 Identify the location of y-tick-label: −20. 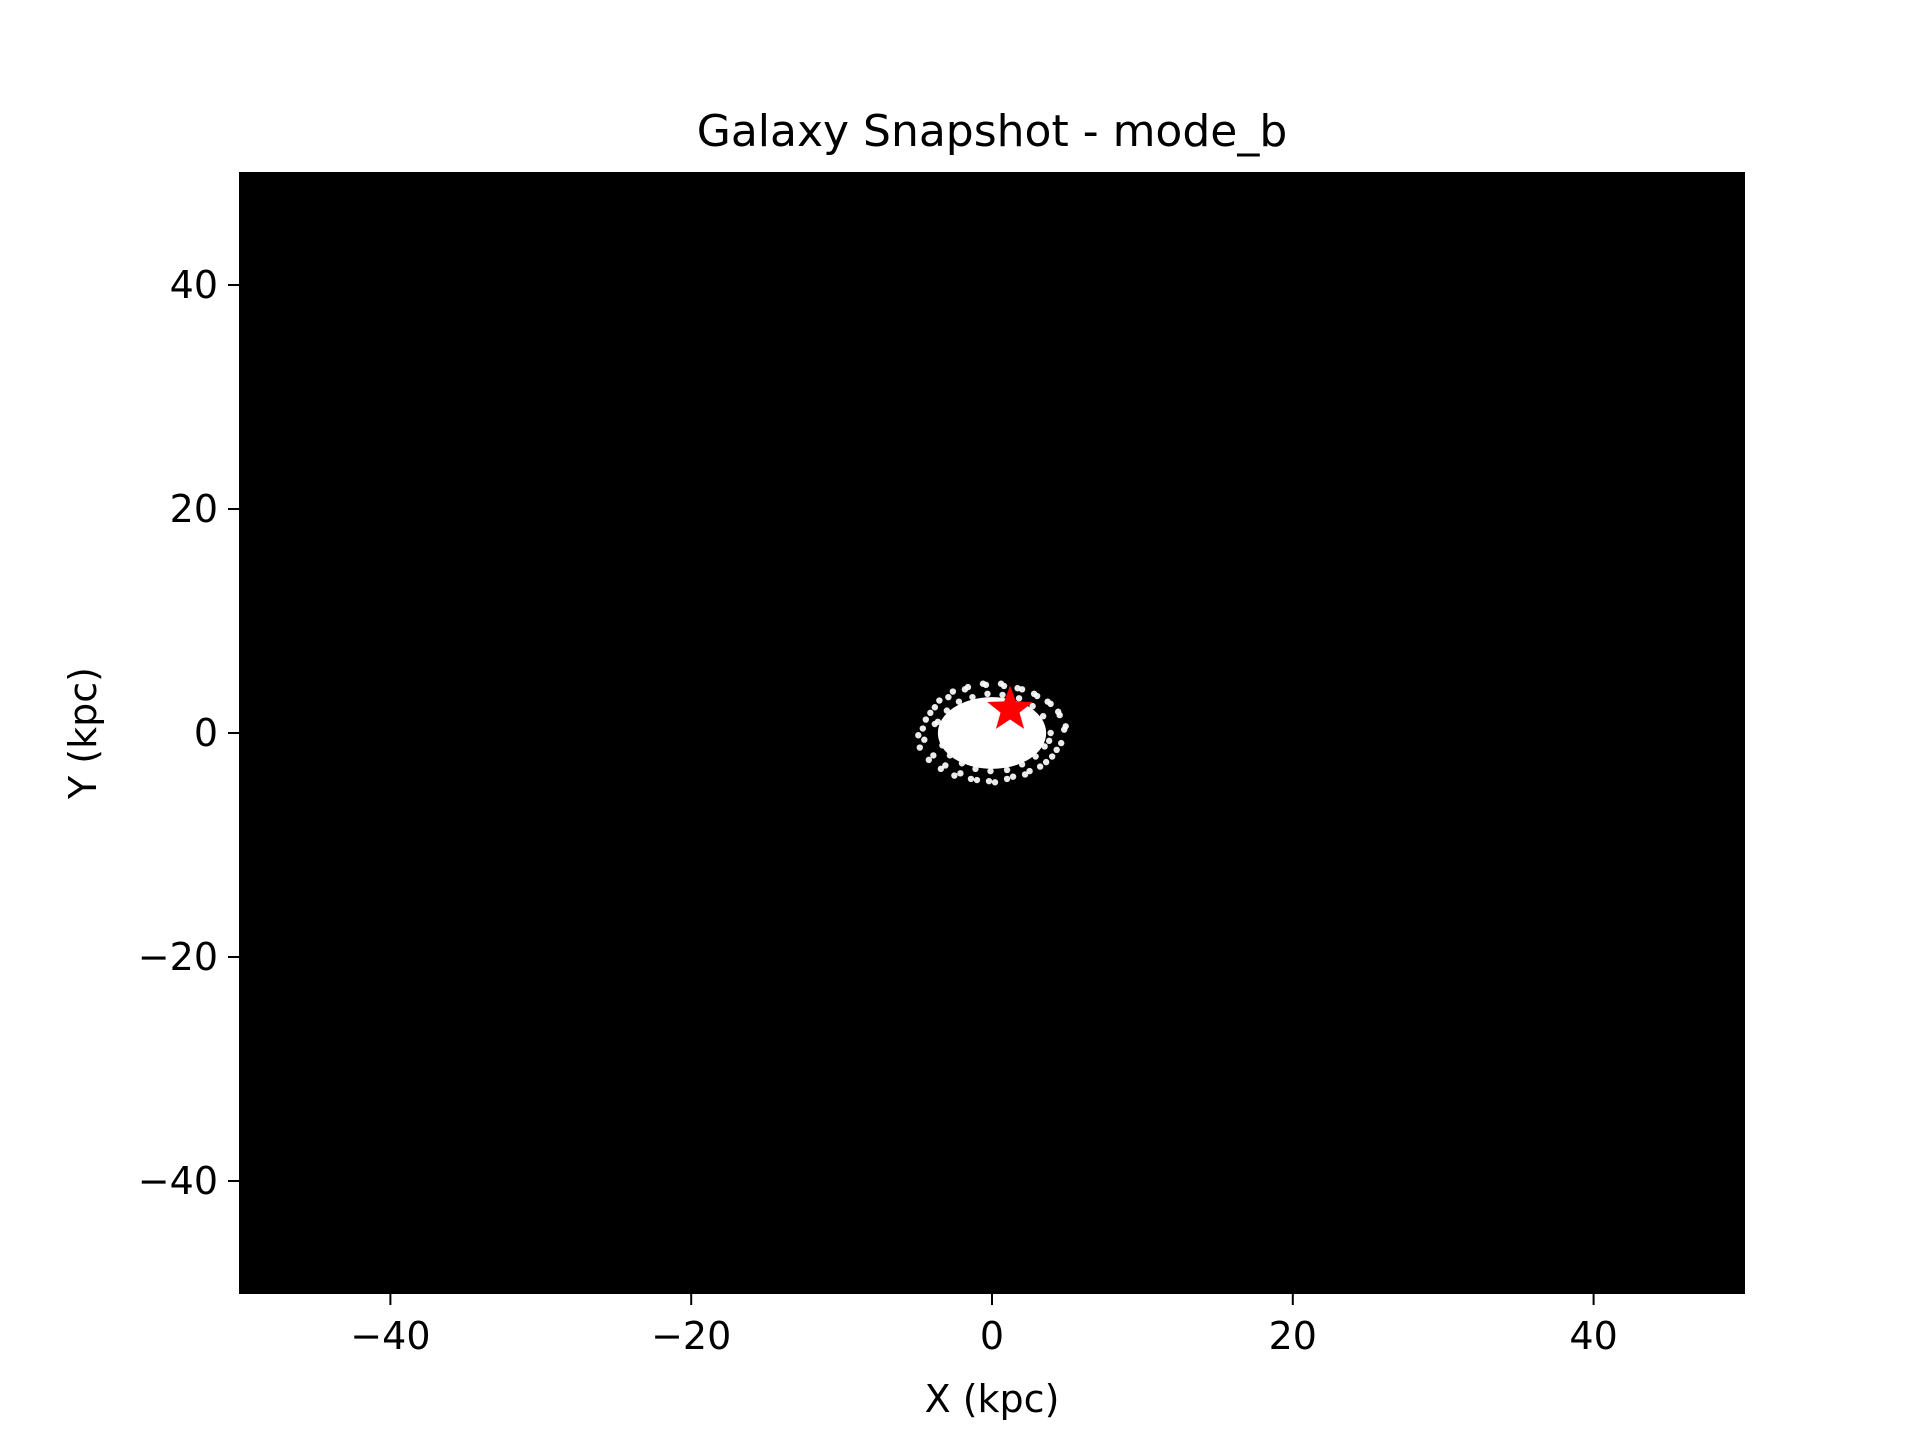
(178, 957).